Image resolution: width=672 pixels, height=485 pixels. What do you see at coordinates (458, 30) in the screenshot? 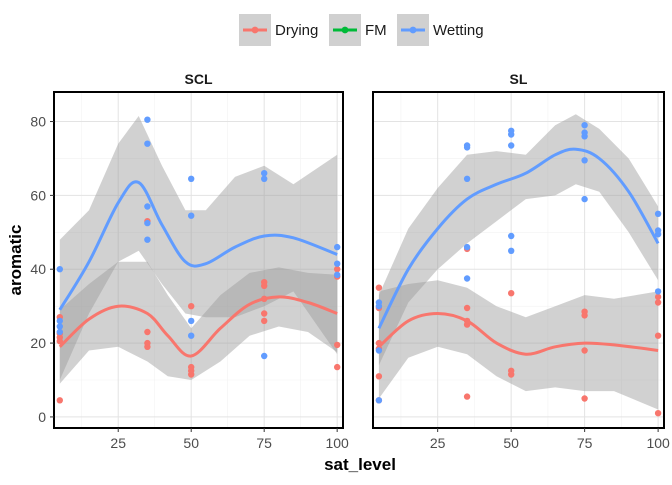
I see `legend-label: Wetting` at bounding box center [458, 30].